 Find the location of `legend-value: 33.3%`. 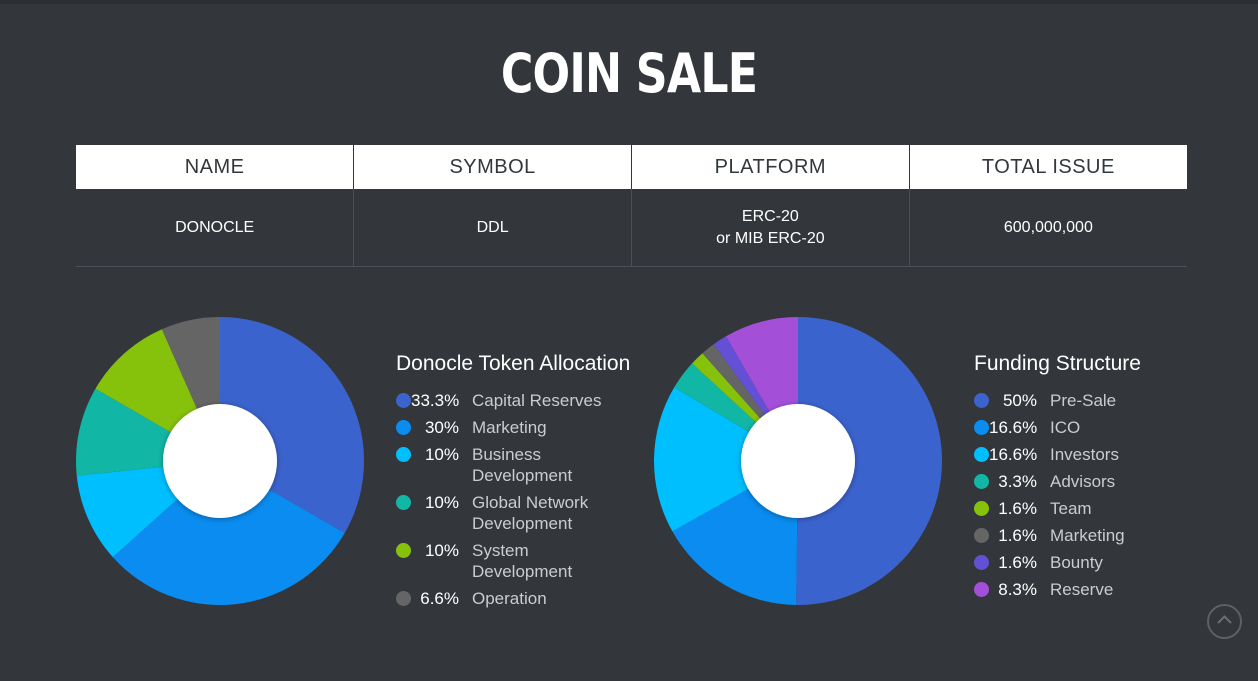

legend-value: 33.3% is located at coordinates (435, 400).